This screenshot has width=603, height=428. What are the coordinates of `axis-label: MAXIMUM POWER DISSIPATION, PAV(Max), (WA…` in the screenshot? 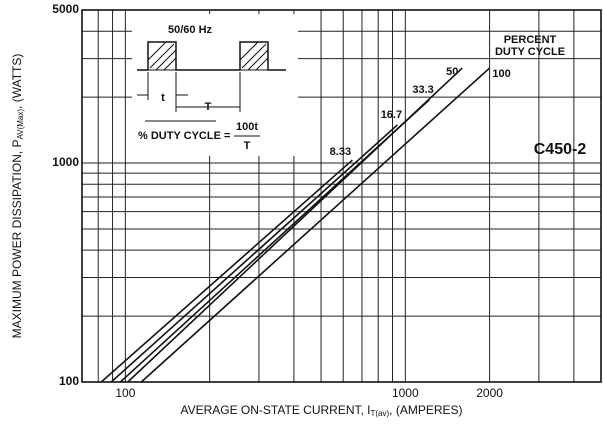 It's located at (17, 196).